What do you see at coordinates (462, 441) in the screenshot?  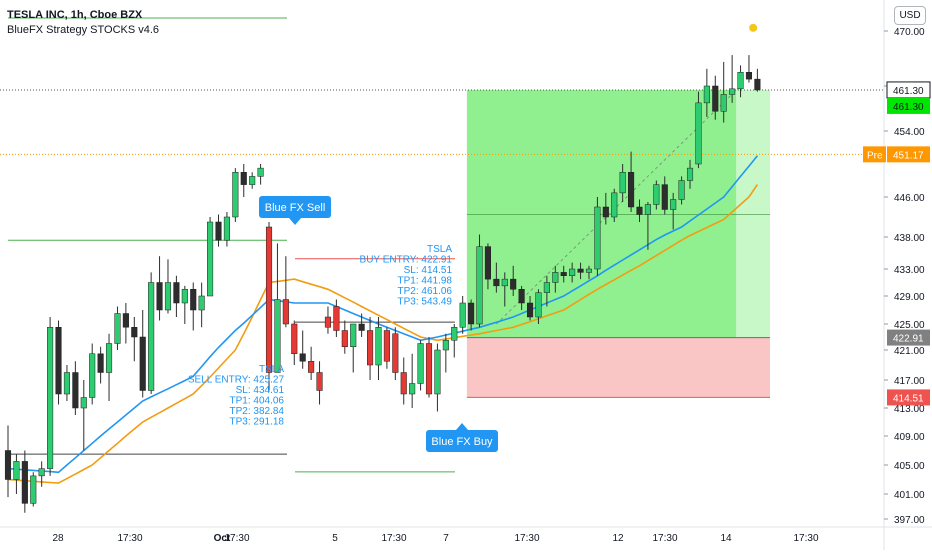 I see `buy-signal-label-bg` at bounding box center [462, 441].